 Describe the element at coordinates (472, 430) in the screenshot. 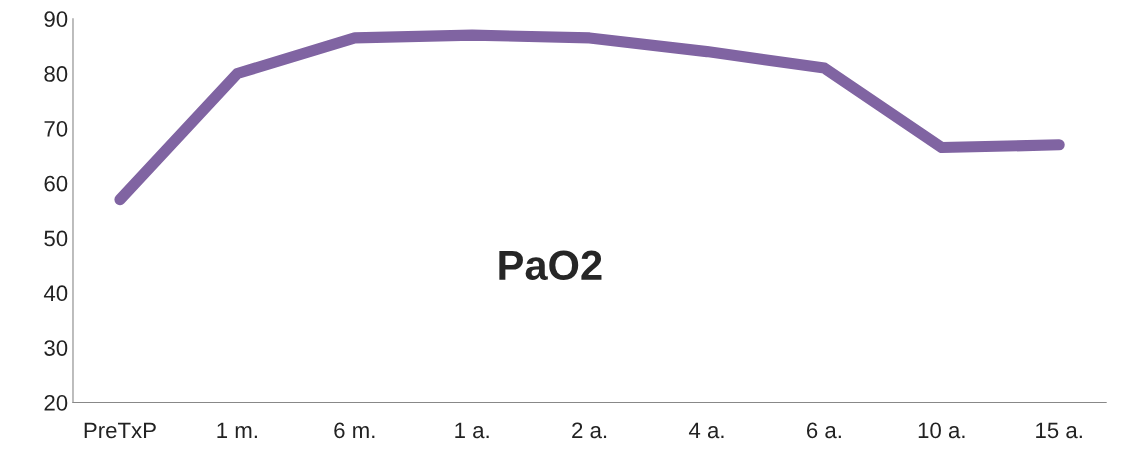

I see `x-tick-label: 1 a.` at that location.